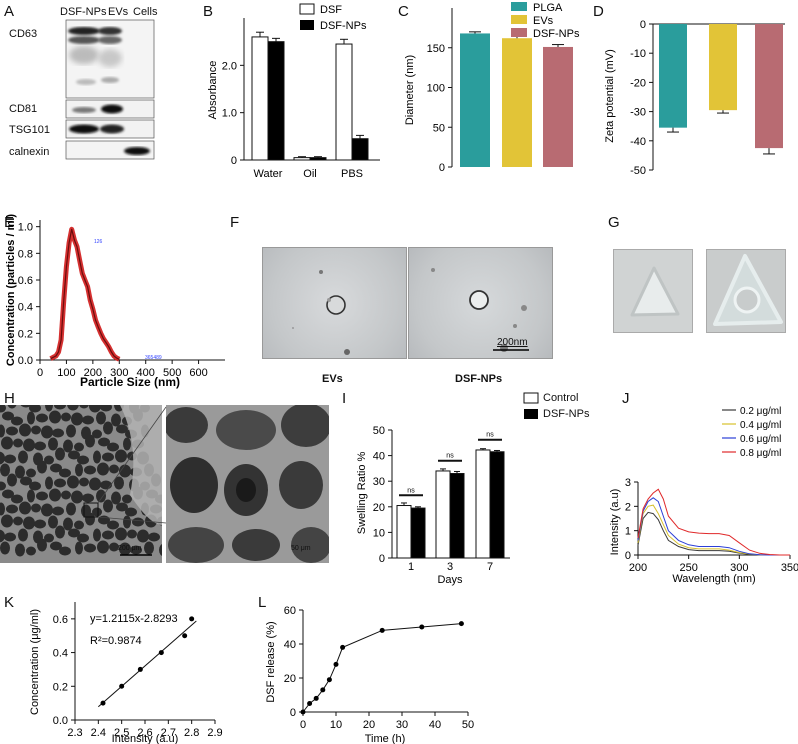 This screenshot has height=744, width=798. What do you see at coordinates (450, 567) in the screenshot?
I see `chart-i-category-label: 3` at bounding box center [450, 567].